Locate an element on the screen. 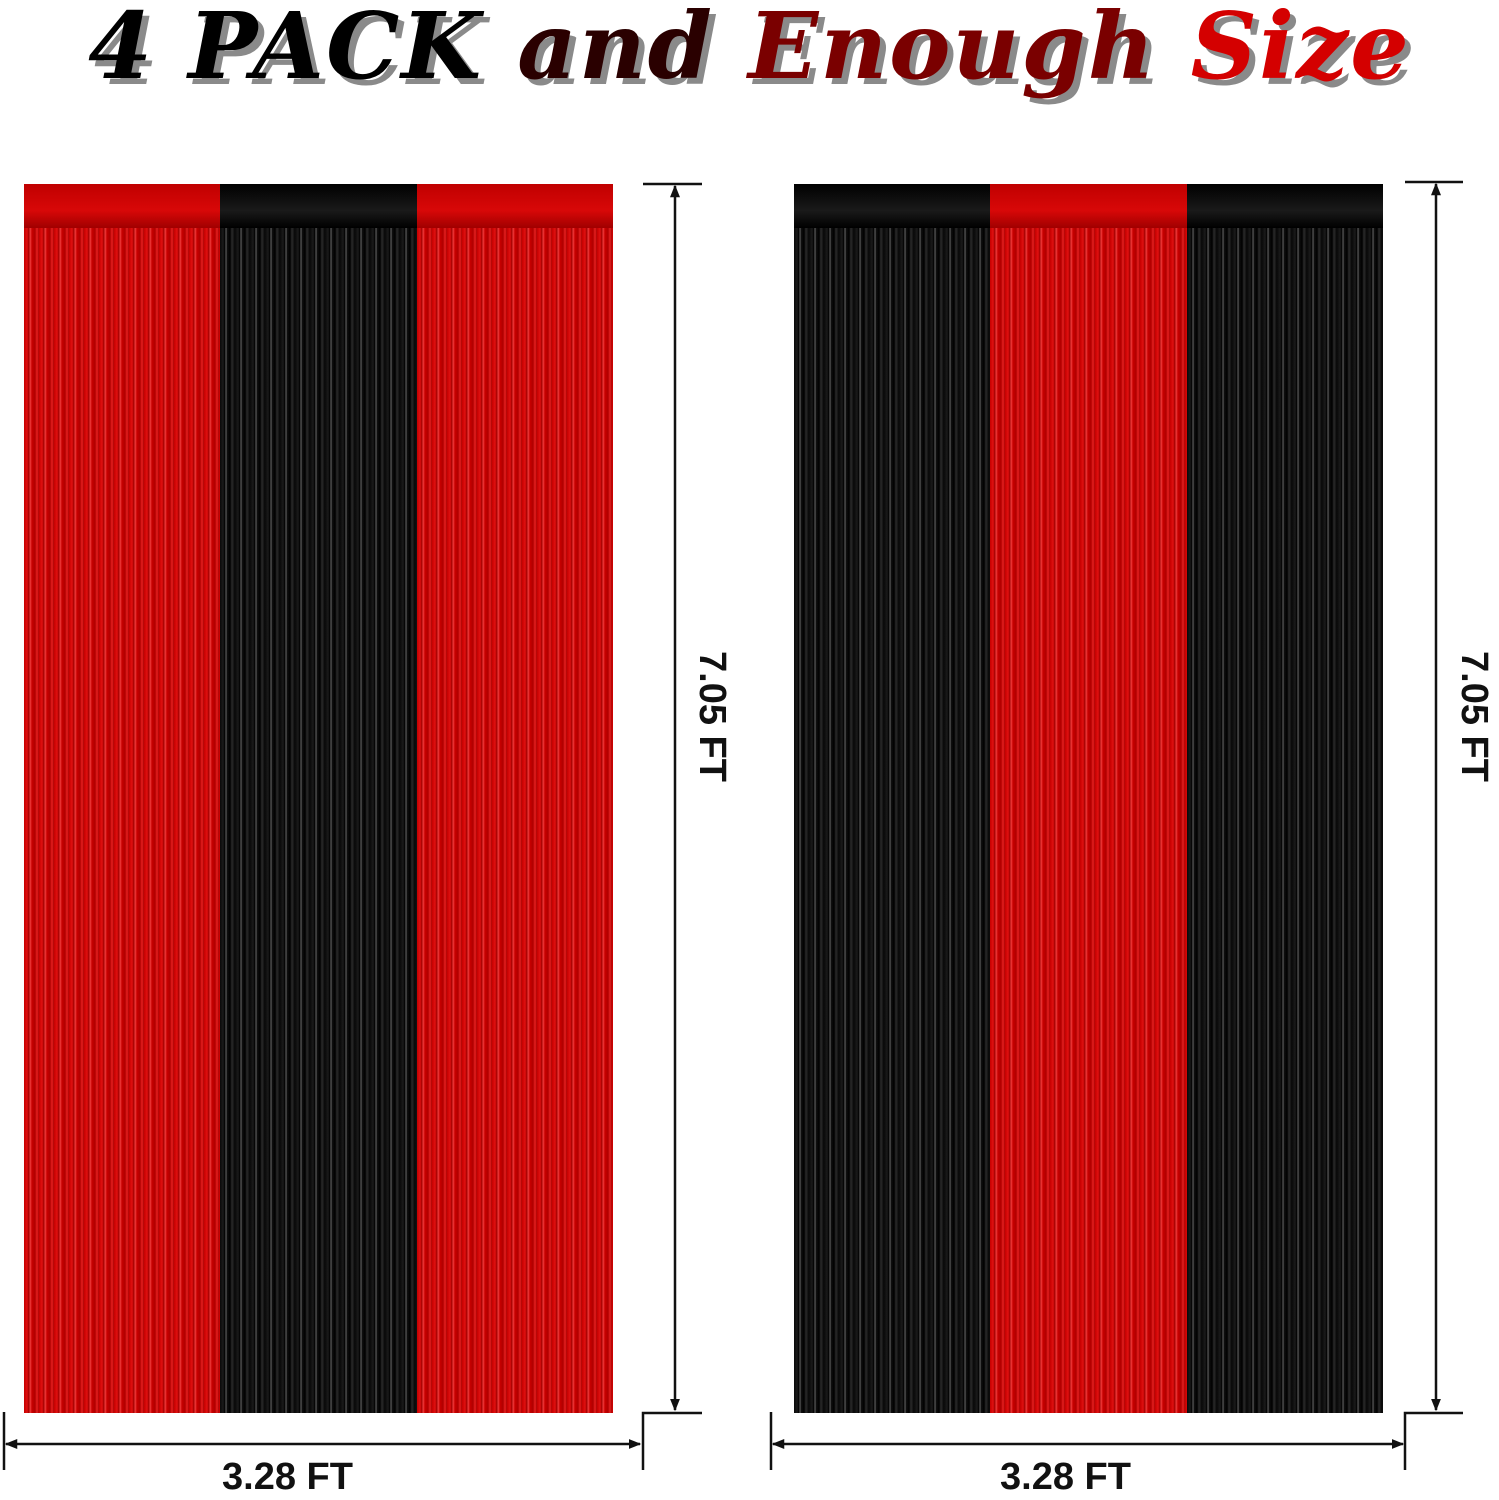 The image size is (1499, 1500). title-part-3: Enough is located at coordinates (952, 50).